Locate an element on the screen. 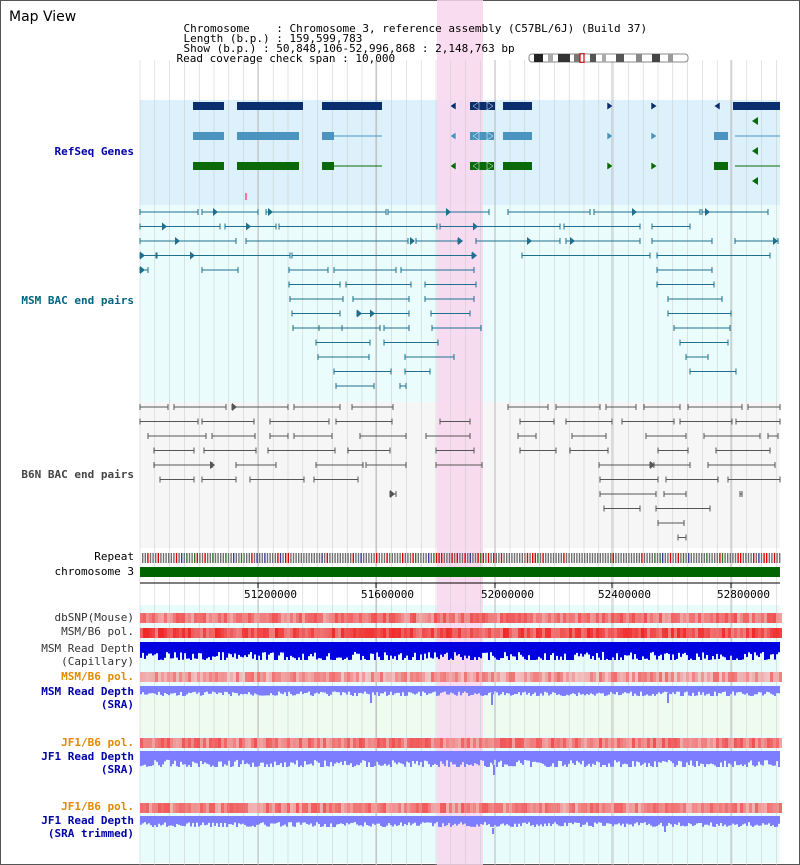  track-label-msm-b6-pol-1: MSM/B6 pol. is located at coordinates (97, 631).